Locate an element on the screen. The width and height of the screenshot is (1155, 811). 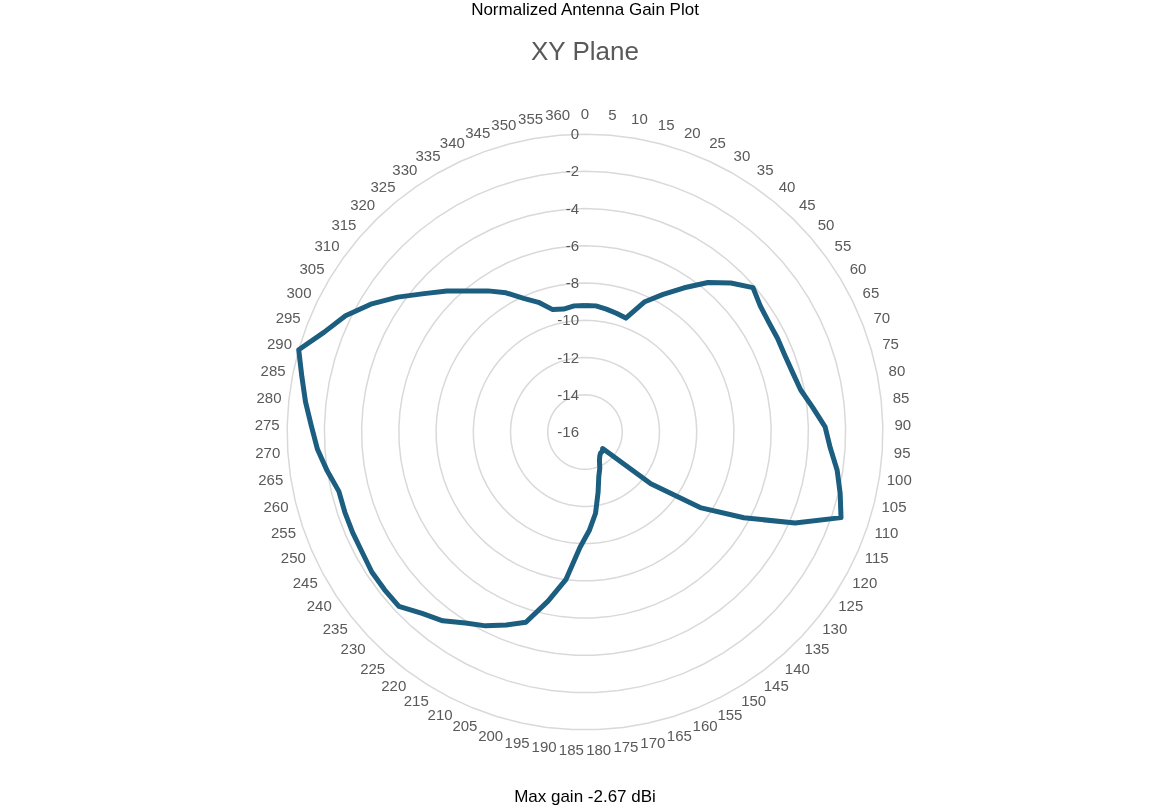
spoke-label: 255 is located at coordinates (284, 532).